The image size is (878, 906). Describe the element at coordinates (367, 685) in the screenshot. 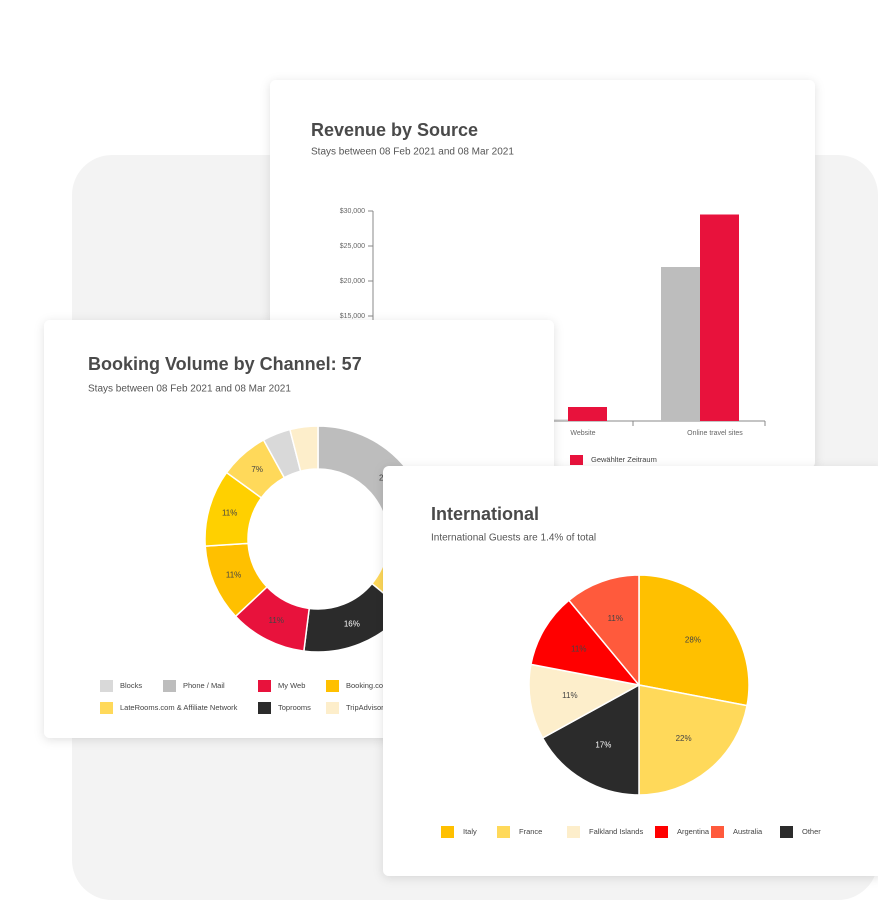

I see `legend-label: Booking.com` at that location.